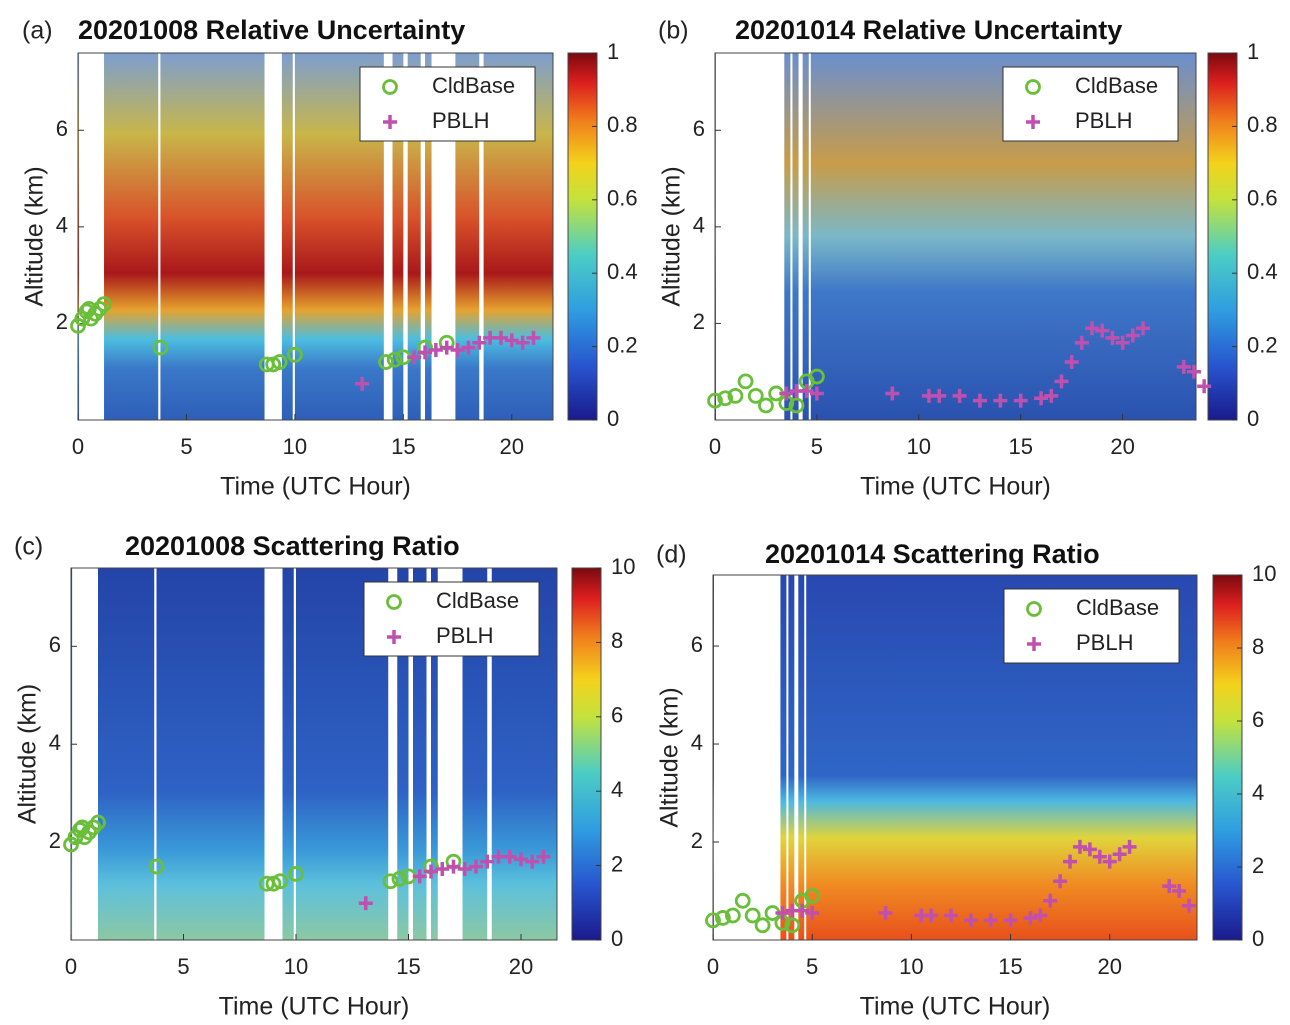  Describe the element at coordinates (1262, 271) in the screenshot. I see `colorbar-tick-label: 0.4` at that location.